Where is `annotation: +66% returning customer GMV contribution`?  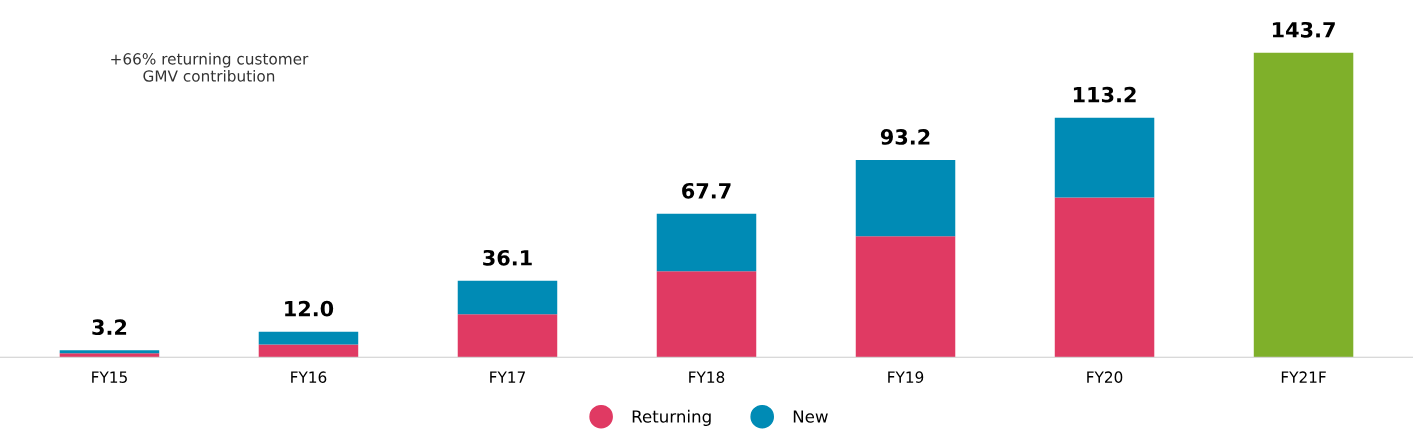 annotation: +66% returning customer GMV contribution is located at coordinates (210, 67).